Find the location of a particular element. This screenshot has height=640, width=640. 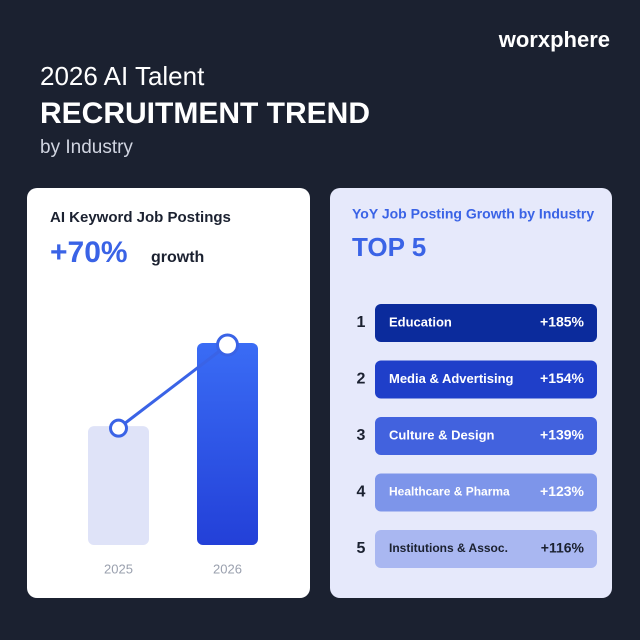

chart-subtitle: TOP 5 is located at coordinates (389, 247).